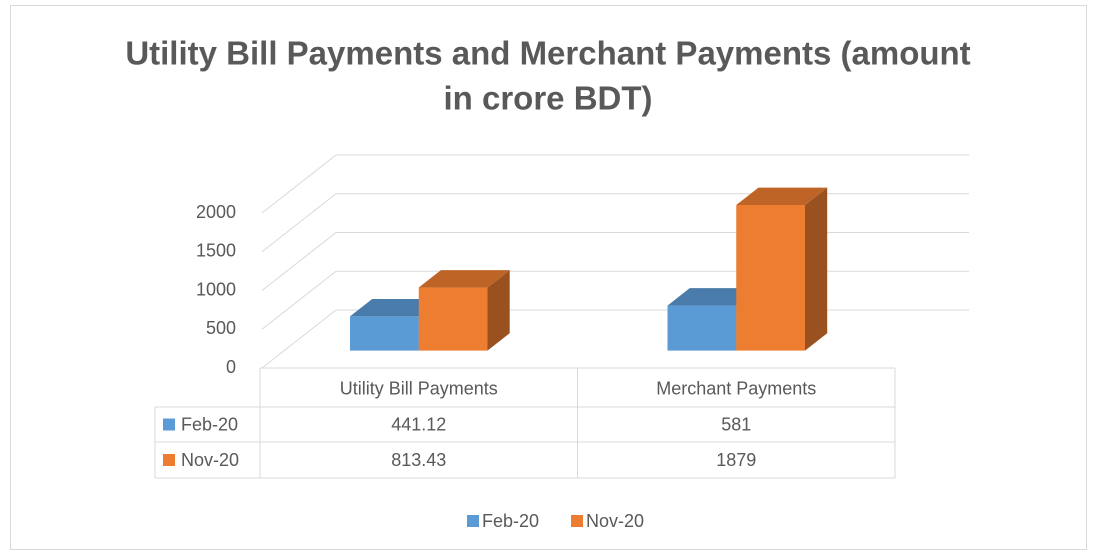 The image size is (1097, 555). What do you see at coordinates (615, 521) in the screenshot?
I see `legend-label: Nov-20` at bounding box center [615, 521].